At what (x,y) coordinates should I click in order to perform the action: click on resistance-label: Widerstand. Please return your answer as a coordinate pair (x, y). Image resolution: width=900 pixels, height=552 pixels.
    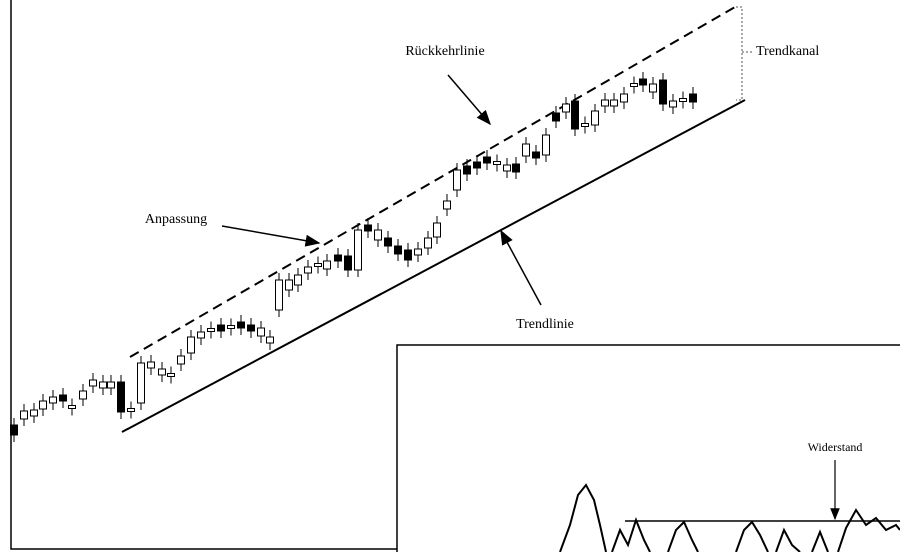
    Looking at the image, I should click on (835, 447).